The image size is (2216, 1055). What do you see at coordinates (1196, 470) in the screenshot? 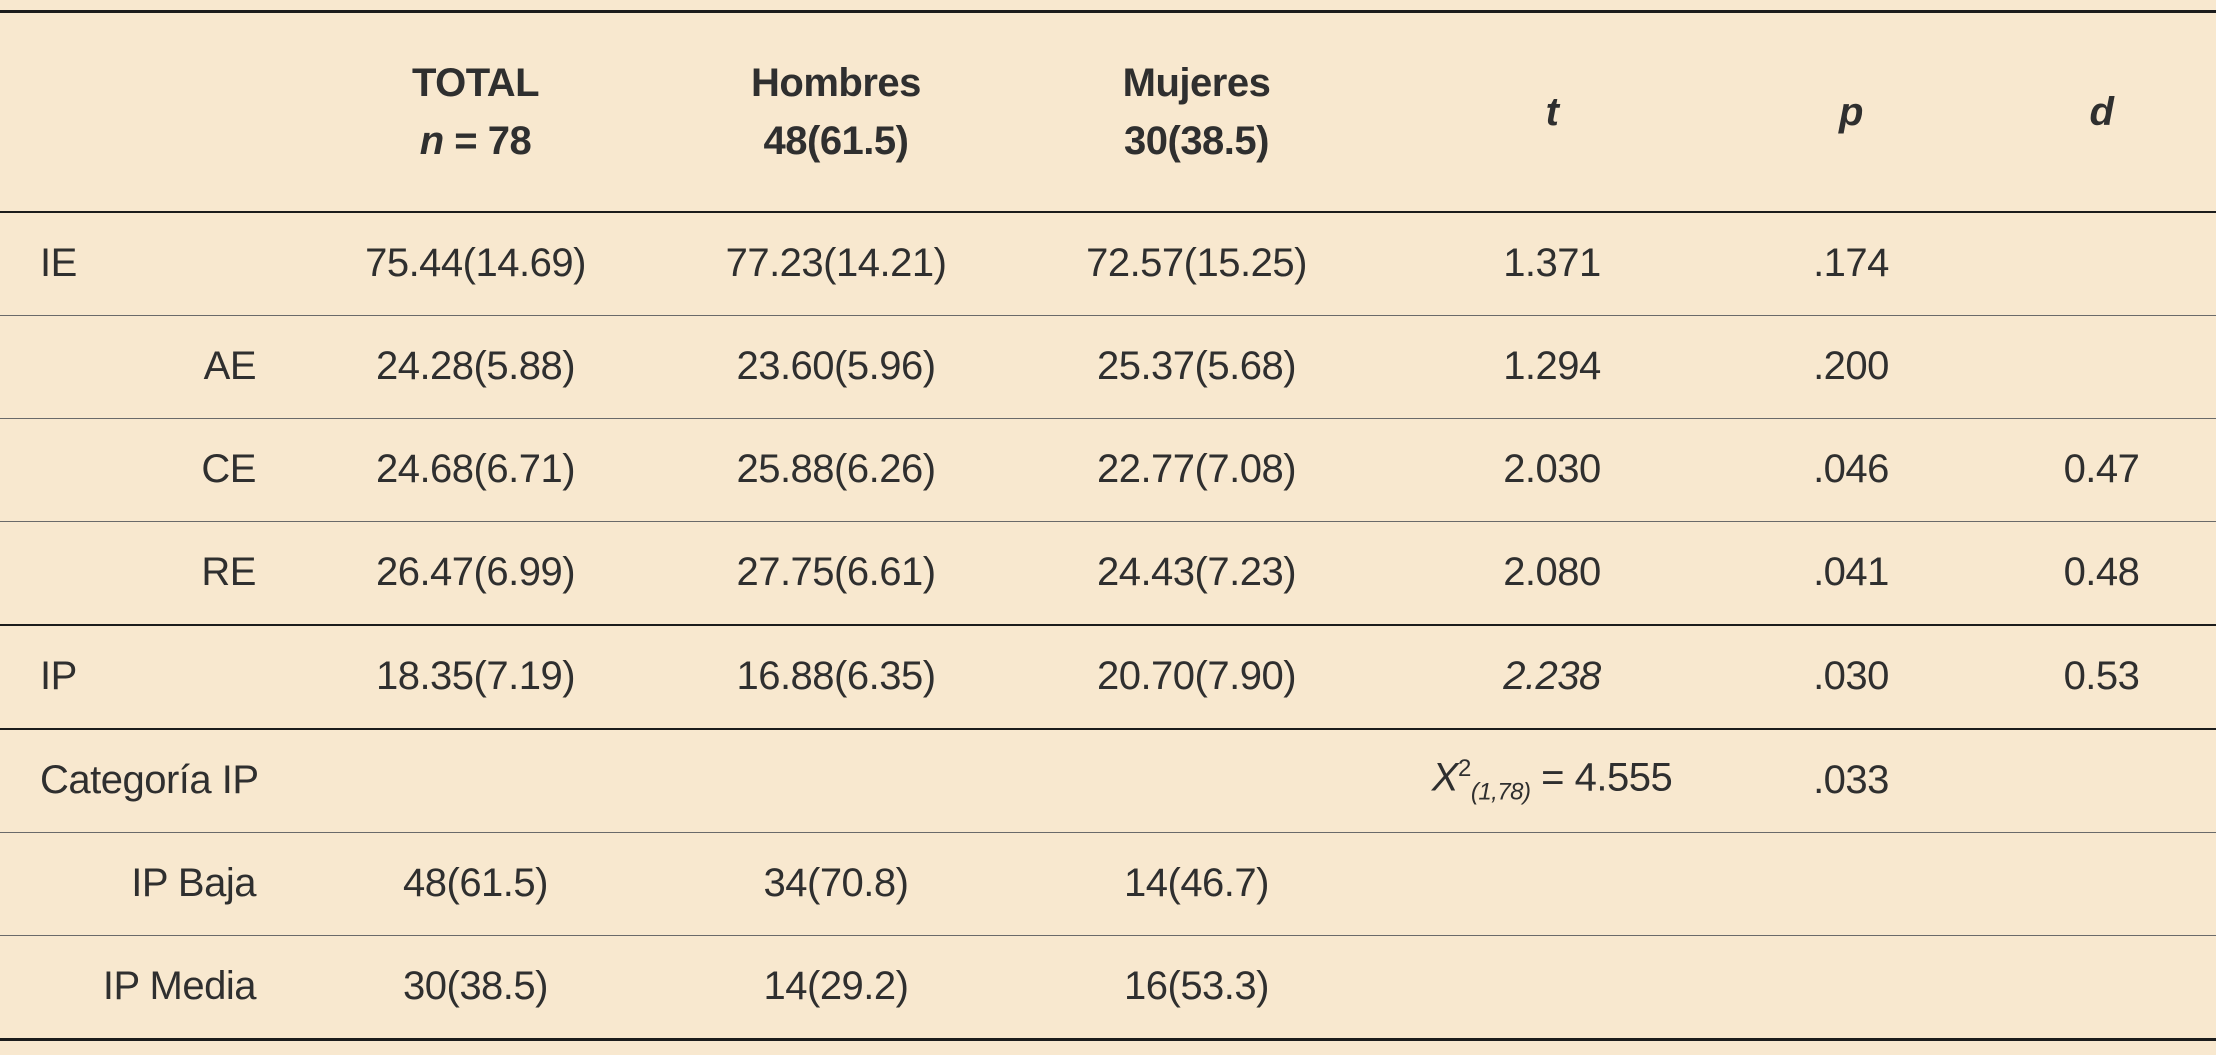
I see `cell-mujeres: 22.77(7.08)` at bounding box center [1196, 470].